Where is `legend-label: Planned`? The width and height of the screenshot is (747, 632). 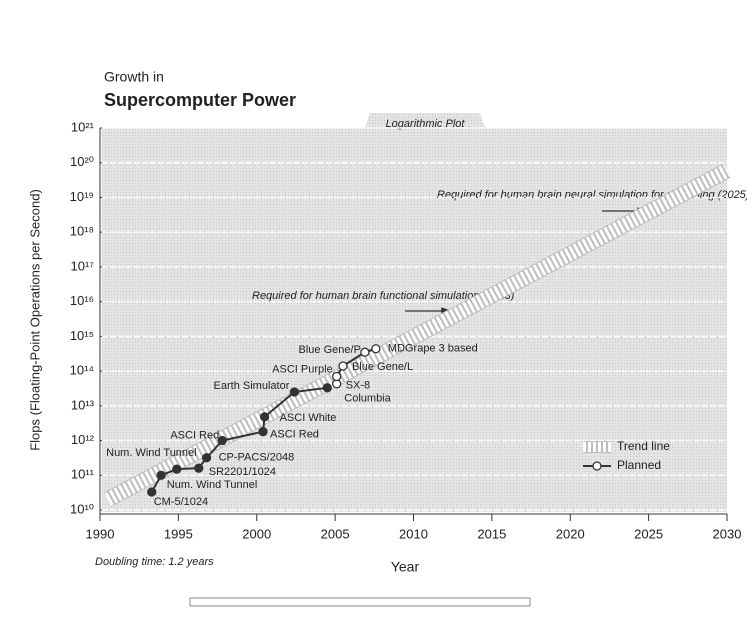 legend-label: Planned is located at coordinates (639, 465).